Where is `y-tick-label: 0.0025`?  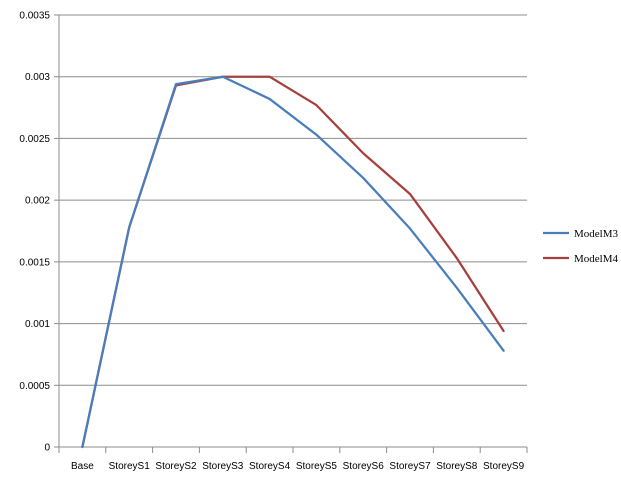 y-tick-label: 0.0025 is located at coordinates (34, 139).